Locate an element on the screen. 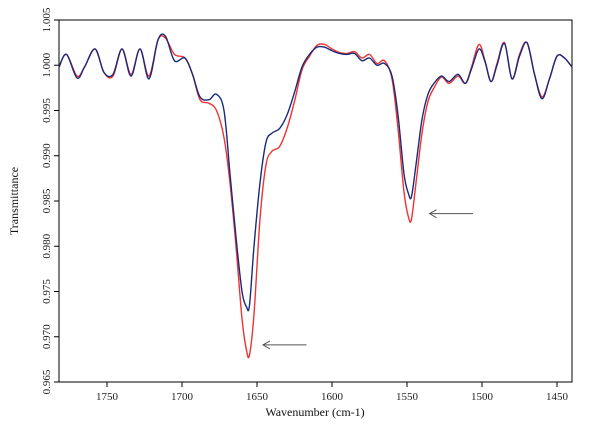 This screenshot has height=430, width=600. y-tick-label: 0.965 is located at coordinates (47, 381).